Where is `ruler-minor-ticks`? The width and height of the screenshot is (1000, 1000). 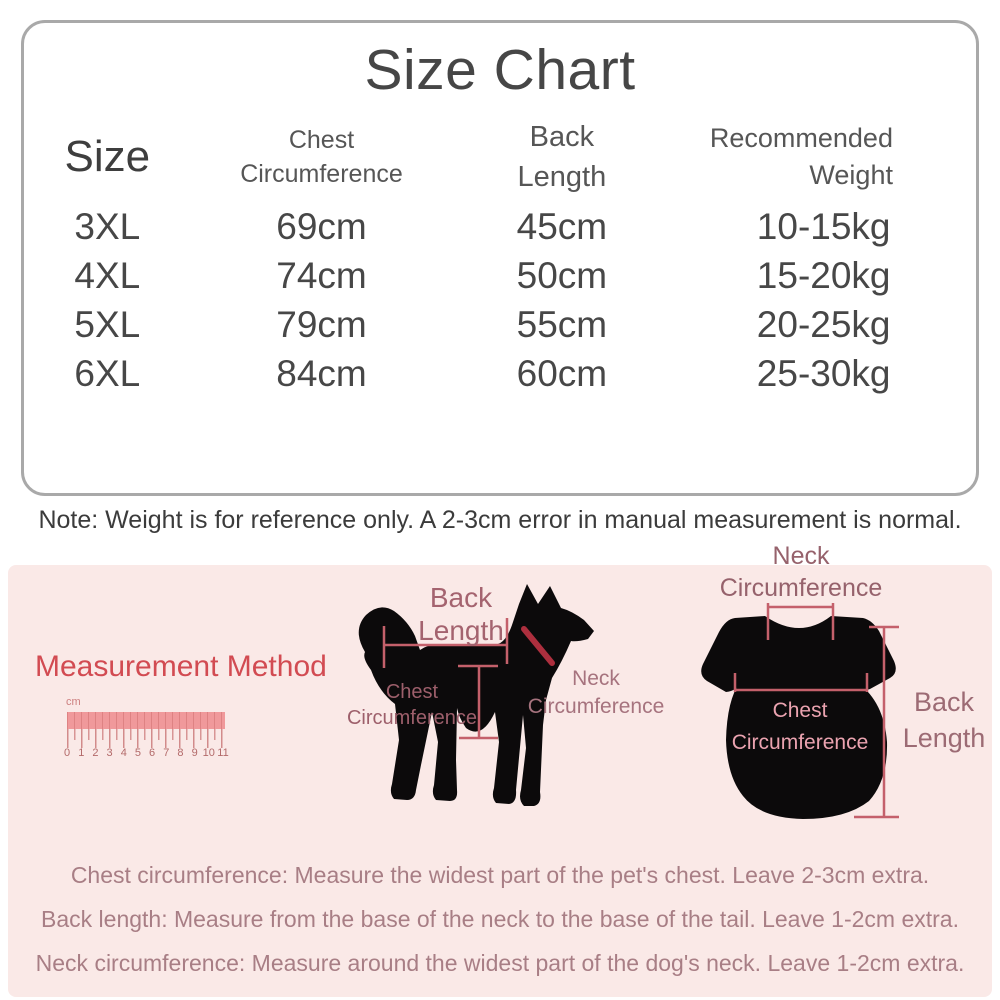 ruler-minor-ticks is located at coordinates (150, 734).